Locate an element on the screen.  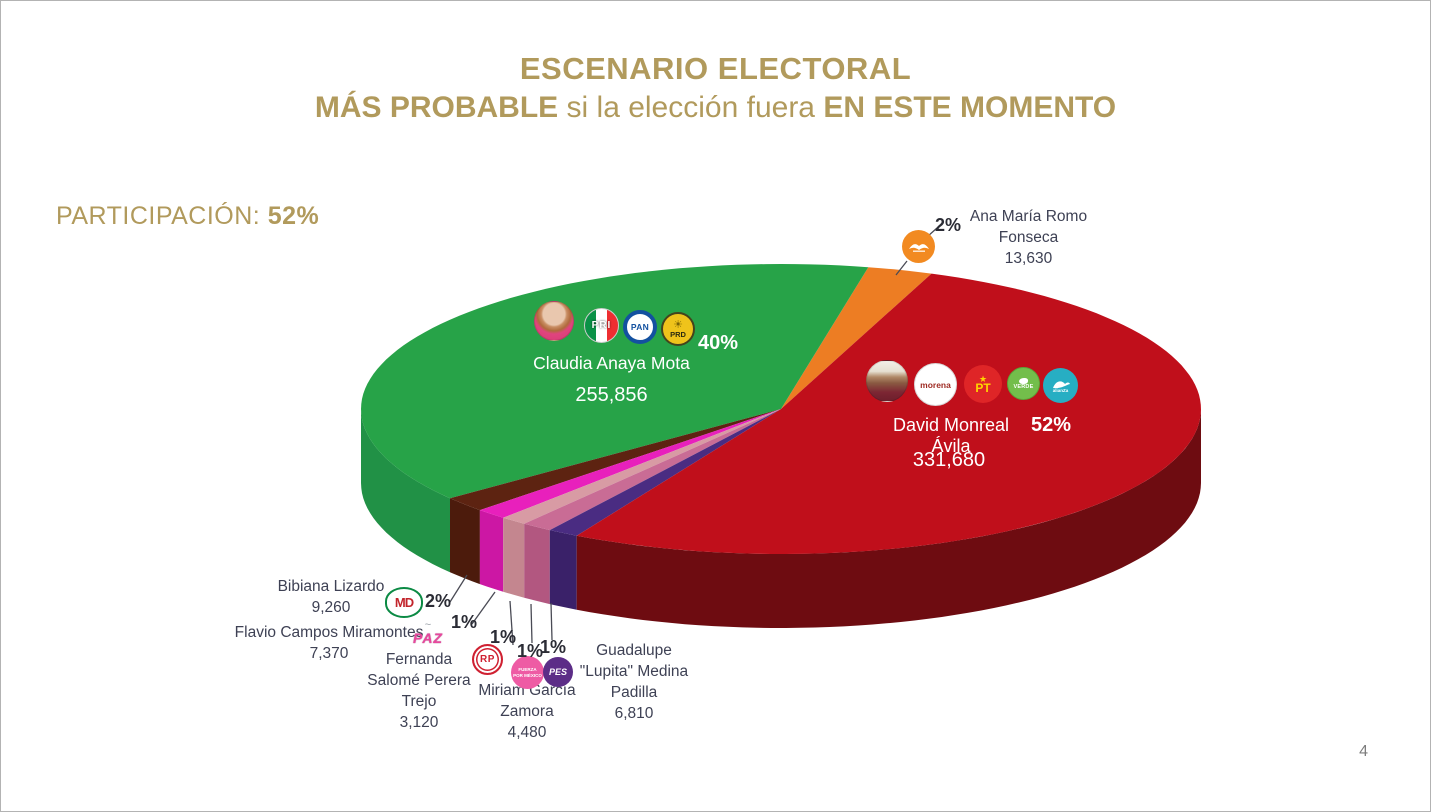
pie-slice-flavio is located at coordinates (630, 463).